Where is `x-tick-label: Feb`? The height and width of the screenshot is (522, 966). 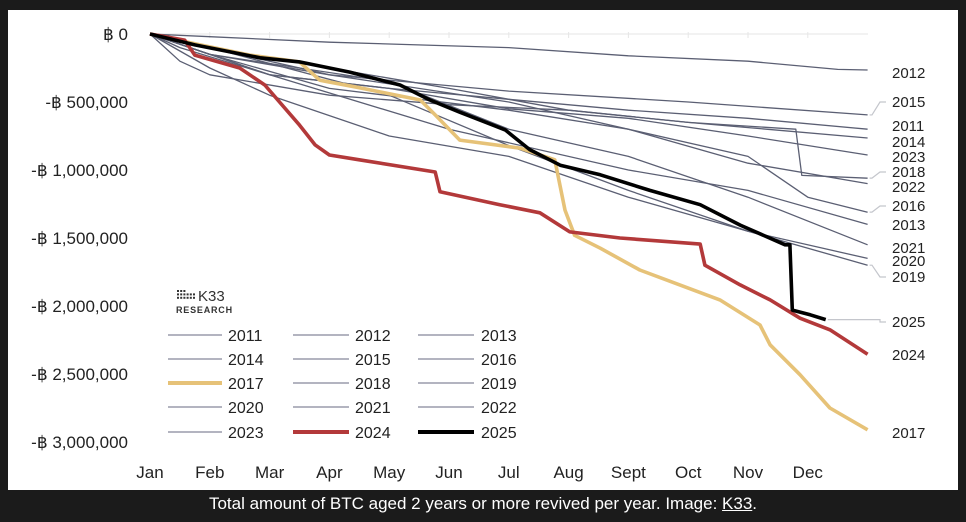 x-tick-label: Feb is located at coordinates (209, 472).